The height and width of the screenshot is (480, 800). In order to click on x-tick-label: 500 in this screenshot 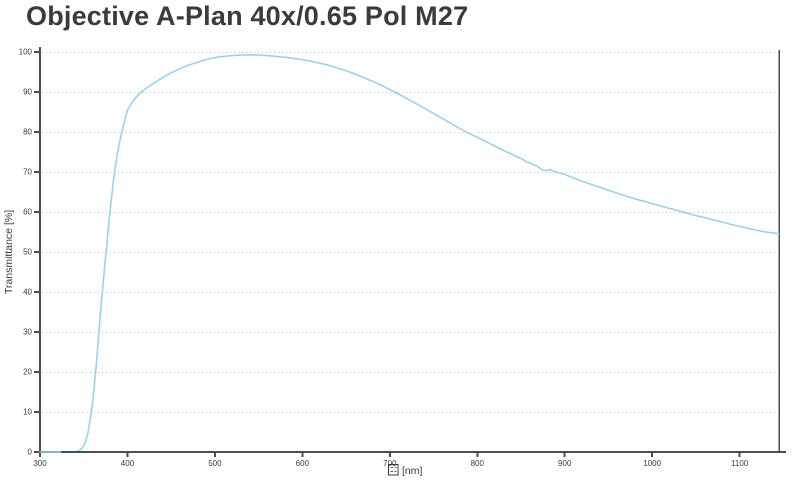, I will do `click(215, 463)`.